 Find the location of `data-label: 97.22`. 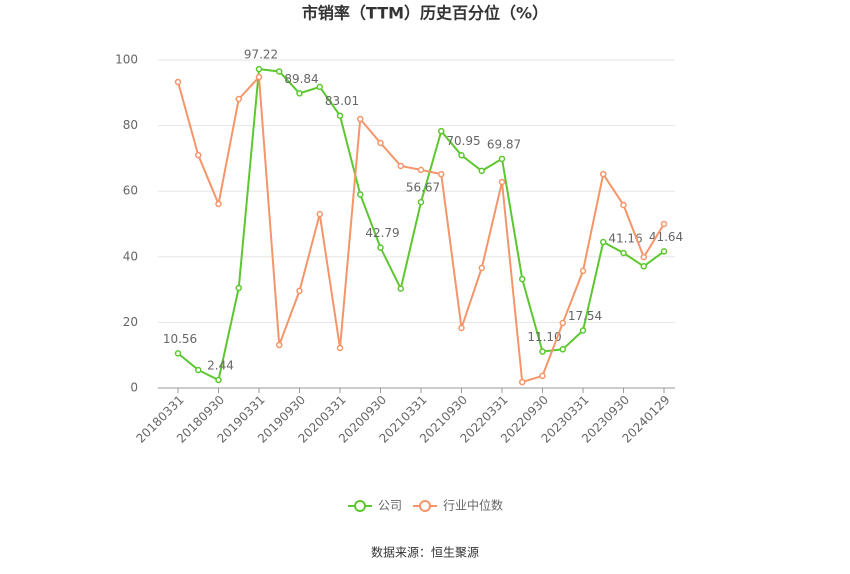

data-label: 97.22 is located at coordinates (261, 55).